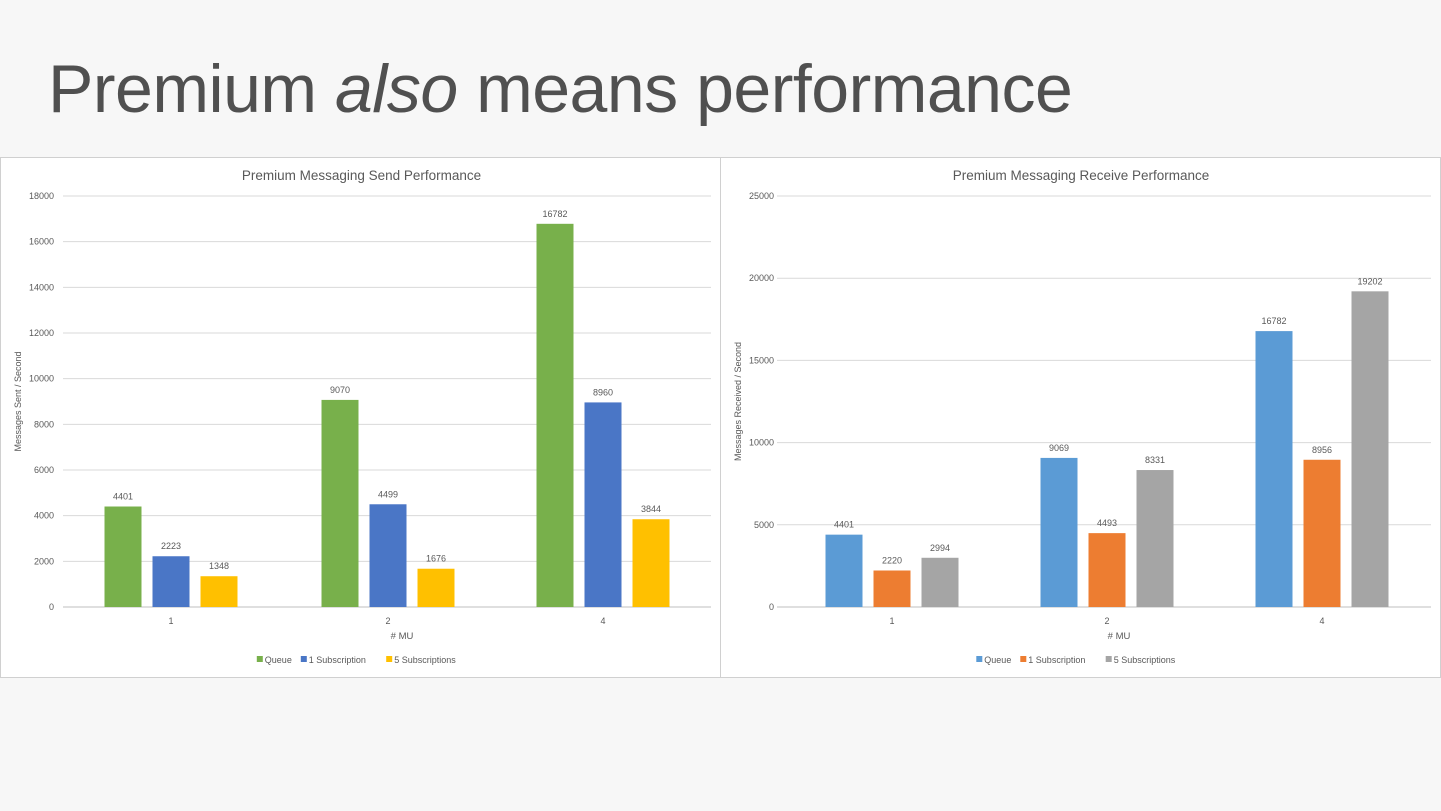  What do you see at coordinates (191, 89) in the screenshot?
I see `title-part-1: Premium` at bounding box center [191, 89].